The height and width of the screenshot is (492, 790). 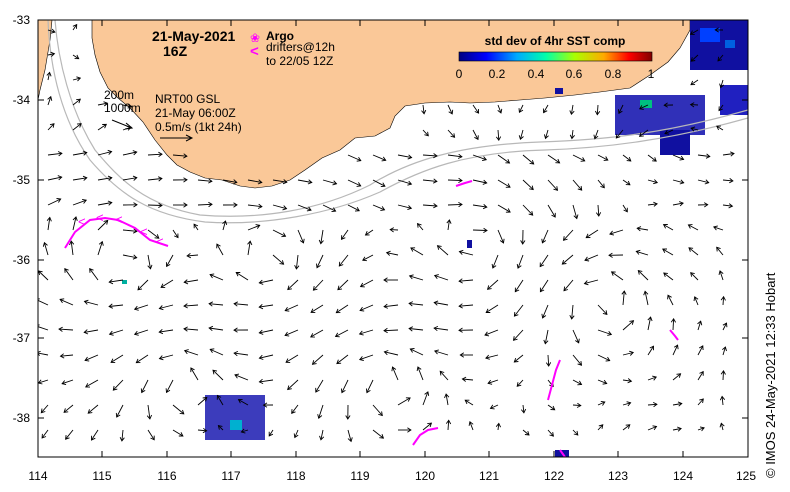 What do you see at coordinates (651, 74) in the screenshot?
I see `colorbar-tick: 1` at bounding box center [651, 74].